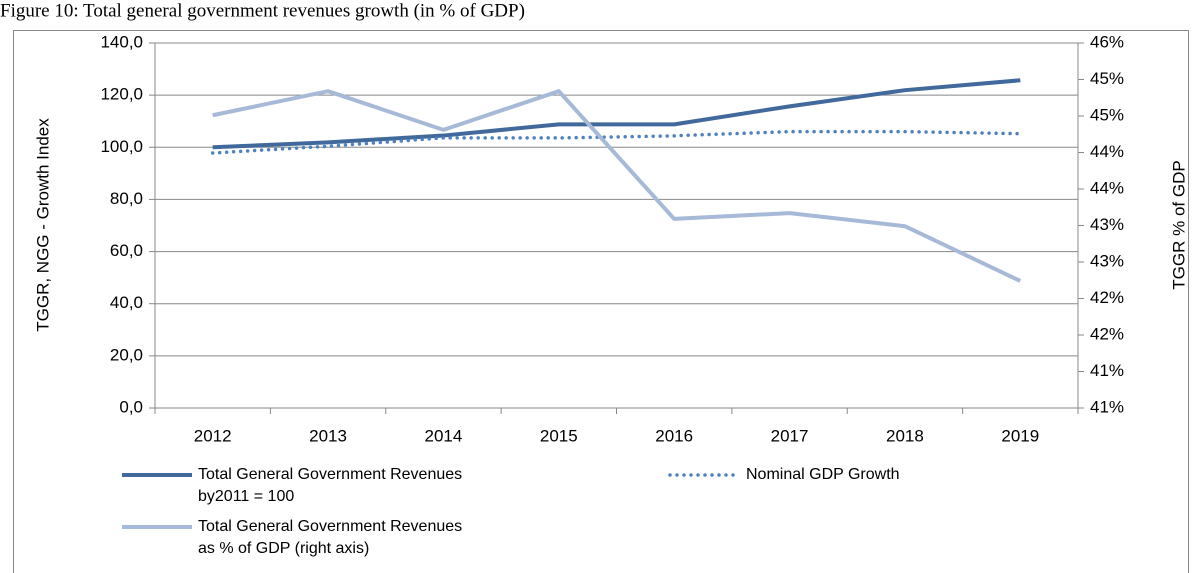 The width and height of the screenshot is (1202, 573). Describe the element at coordinates (121, 94) in the screenshot. I see `y-tick-label: 120,0` at that location.